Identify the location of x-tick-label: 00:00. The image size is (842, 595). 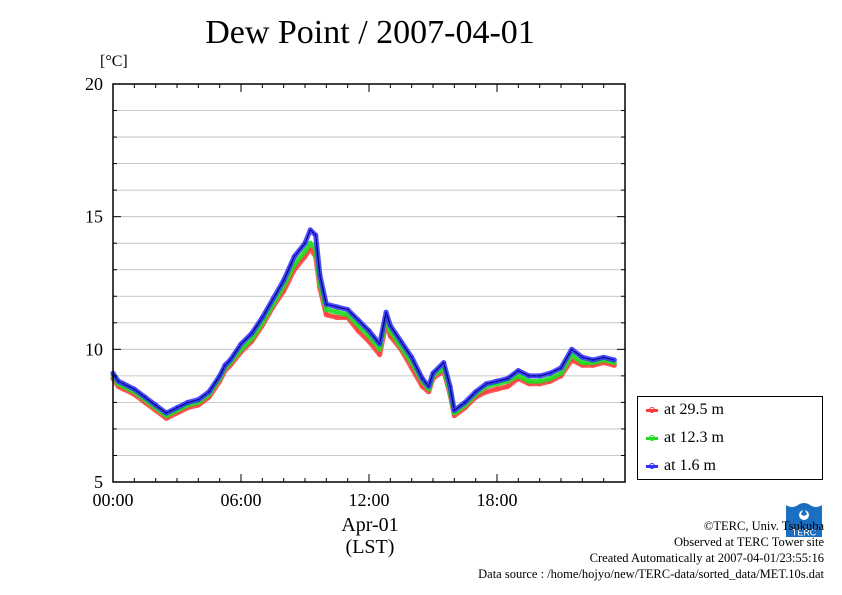
(112, 500).